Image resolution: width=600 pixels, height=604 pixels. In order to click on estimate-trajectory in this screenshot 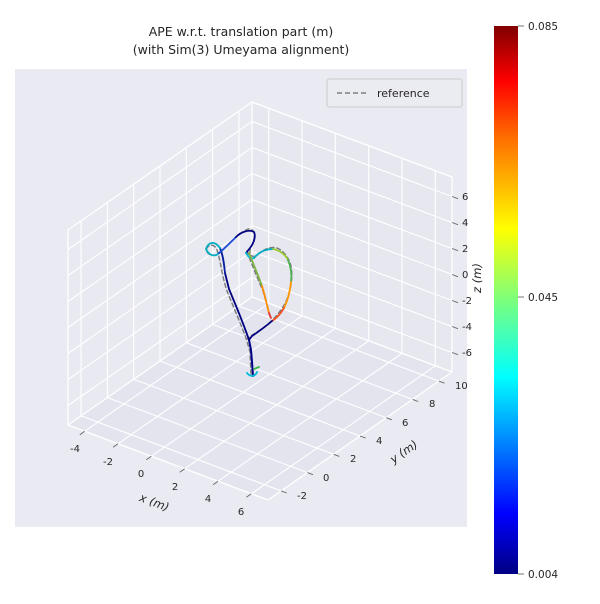, I will do `click(249, 303)`.